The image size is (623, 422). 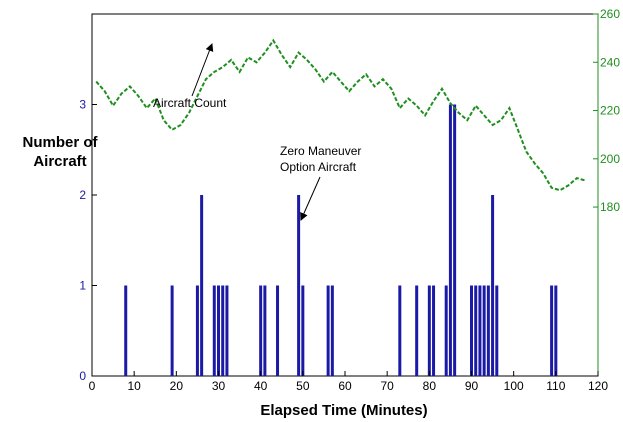 What do you see at coordinates (82, 105) in the screenshot?
I see `y-tick-label: 3` at bounding box center [82, 105].